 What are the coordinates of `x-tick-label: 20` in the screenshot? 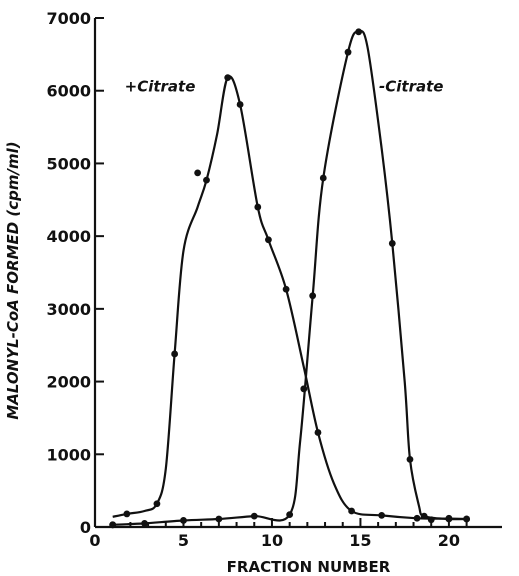 It's located at (449, 540).